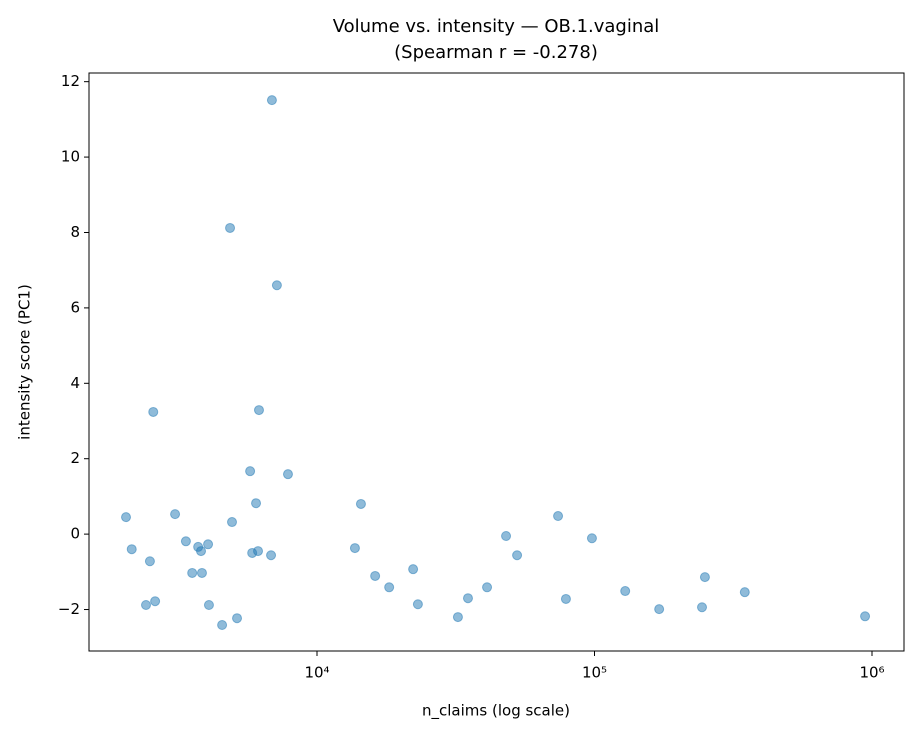 Image resolution: width=917 pixels, height=735 pixels. Describe the element at coordinates (496, 711) in the screenshot. I see `x-axis-label: n_claims (log scale)` at that location.